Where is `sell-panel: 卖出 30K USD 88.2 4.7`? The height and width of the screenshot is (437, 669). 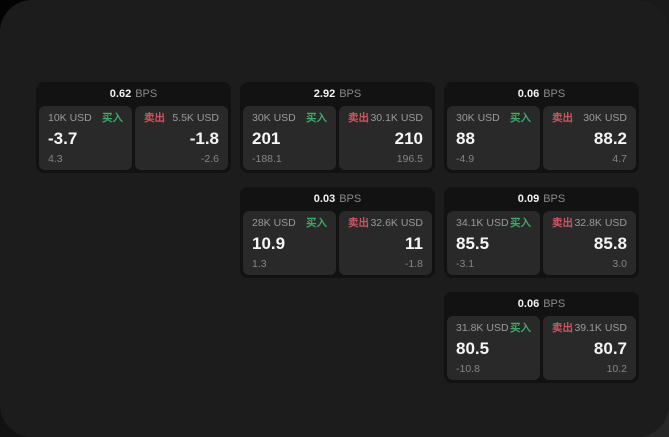
sell-panel: 卖出 30K USD 88.2 4.7 is located at coordinates (589, 138).